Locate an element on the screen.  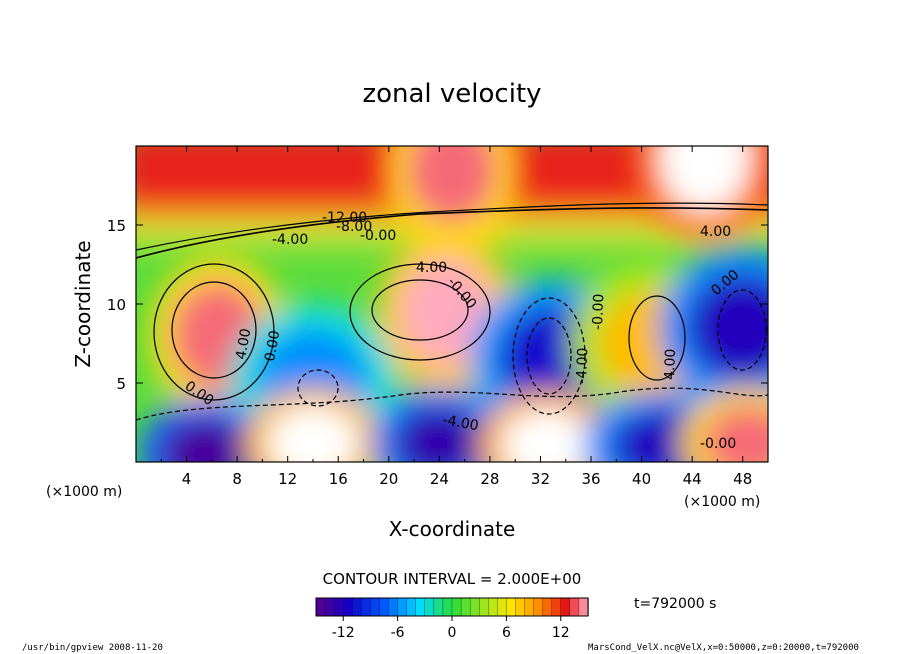
y-tick-label: 15 is located at coordinates (116, 226).